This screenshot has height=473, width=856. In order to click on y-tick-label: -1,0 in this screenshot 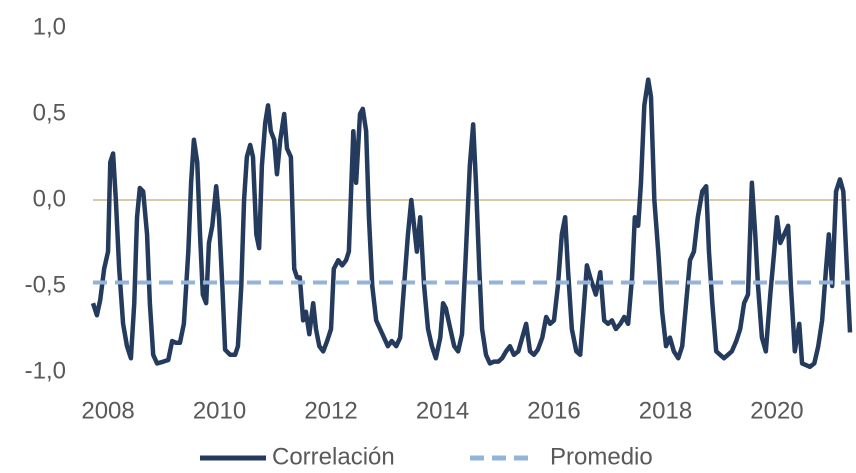, I will do `click(45, 370)`.